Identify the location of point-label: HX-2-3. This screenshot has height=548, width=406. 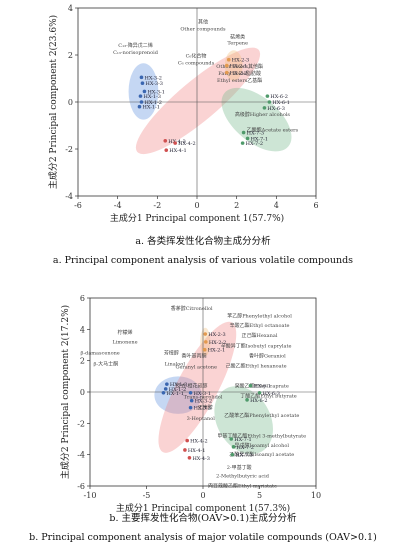
(216, 335).